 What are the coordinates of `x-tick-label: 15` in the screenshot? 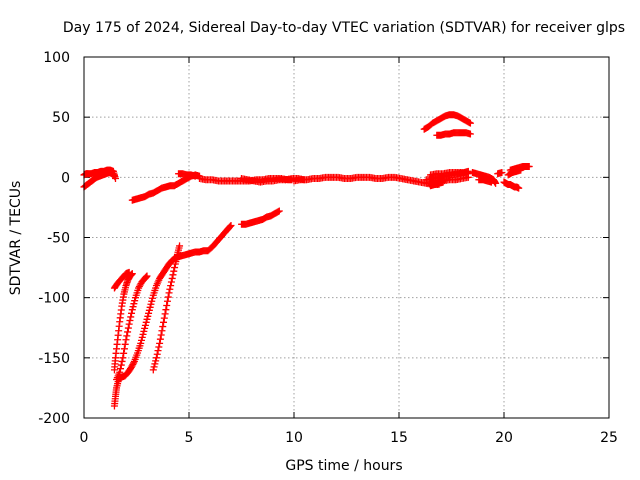 It's located at (399, 438).